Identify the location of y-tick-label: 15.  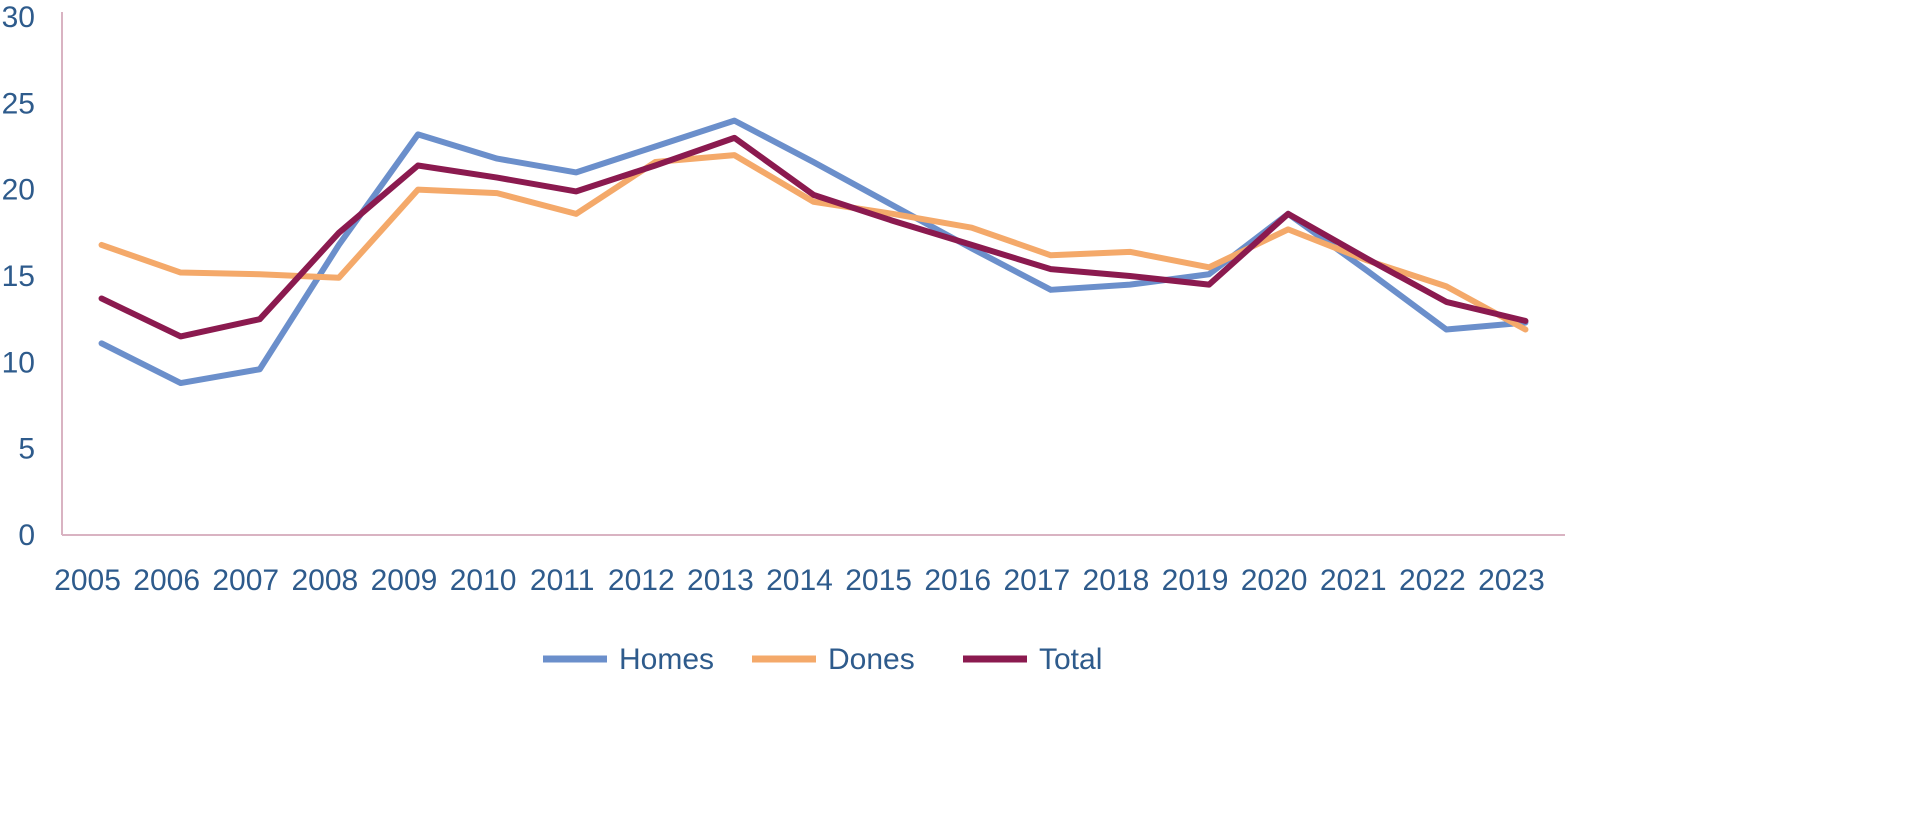
(18, 276).